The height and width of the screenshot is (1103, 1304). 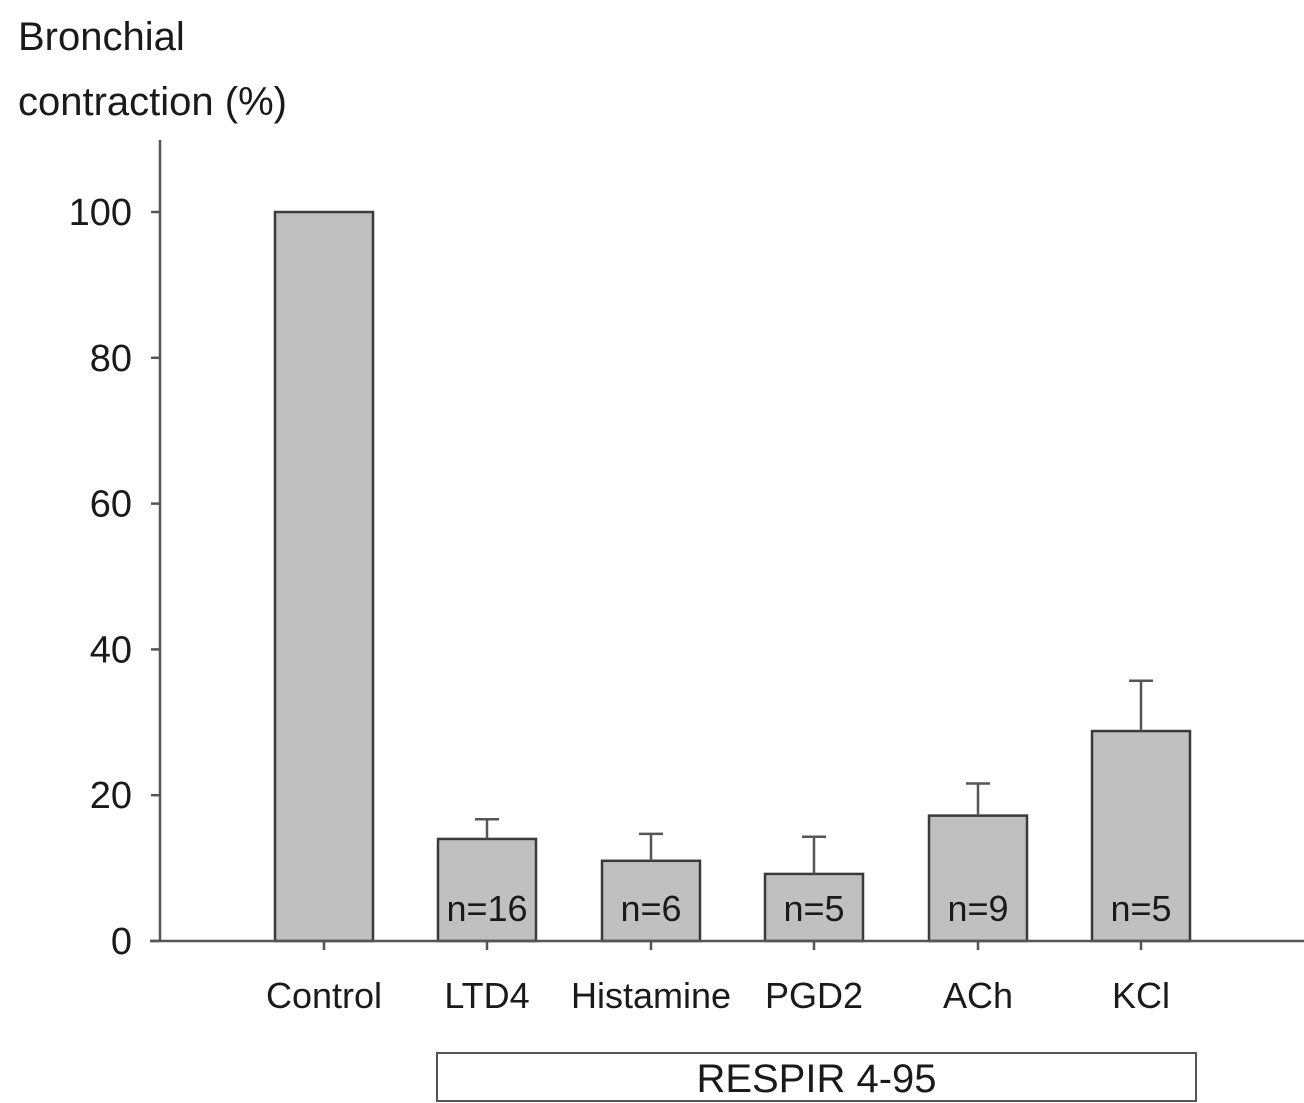 What do you see at coordinates (111, 505) in the screenshot?
I see `y-tick-label-3: 60` at bounding box center [111, 505].